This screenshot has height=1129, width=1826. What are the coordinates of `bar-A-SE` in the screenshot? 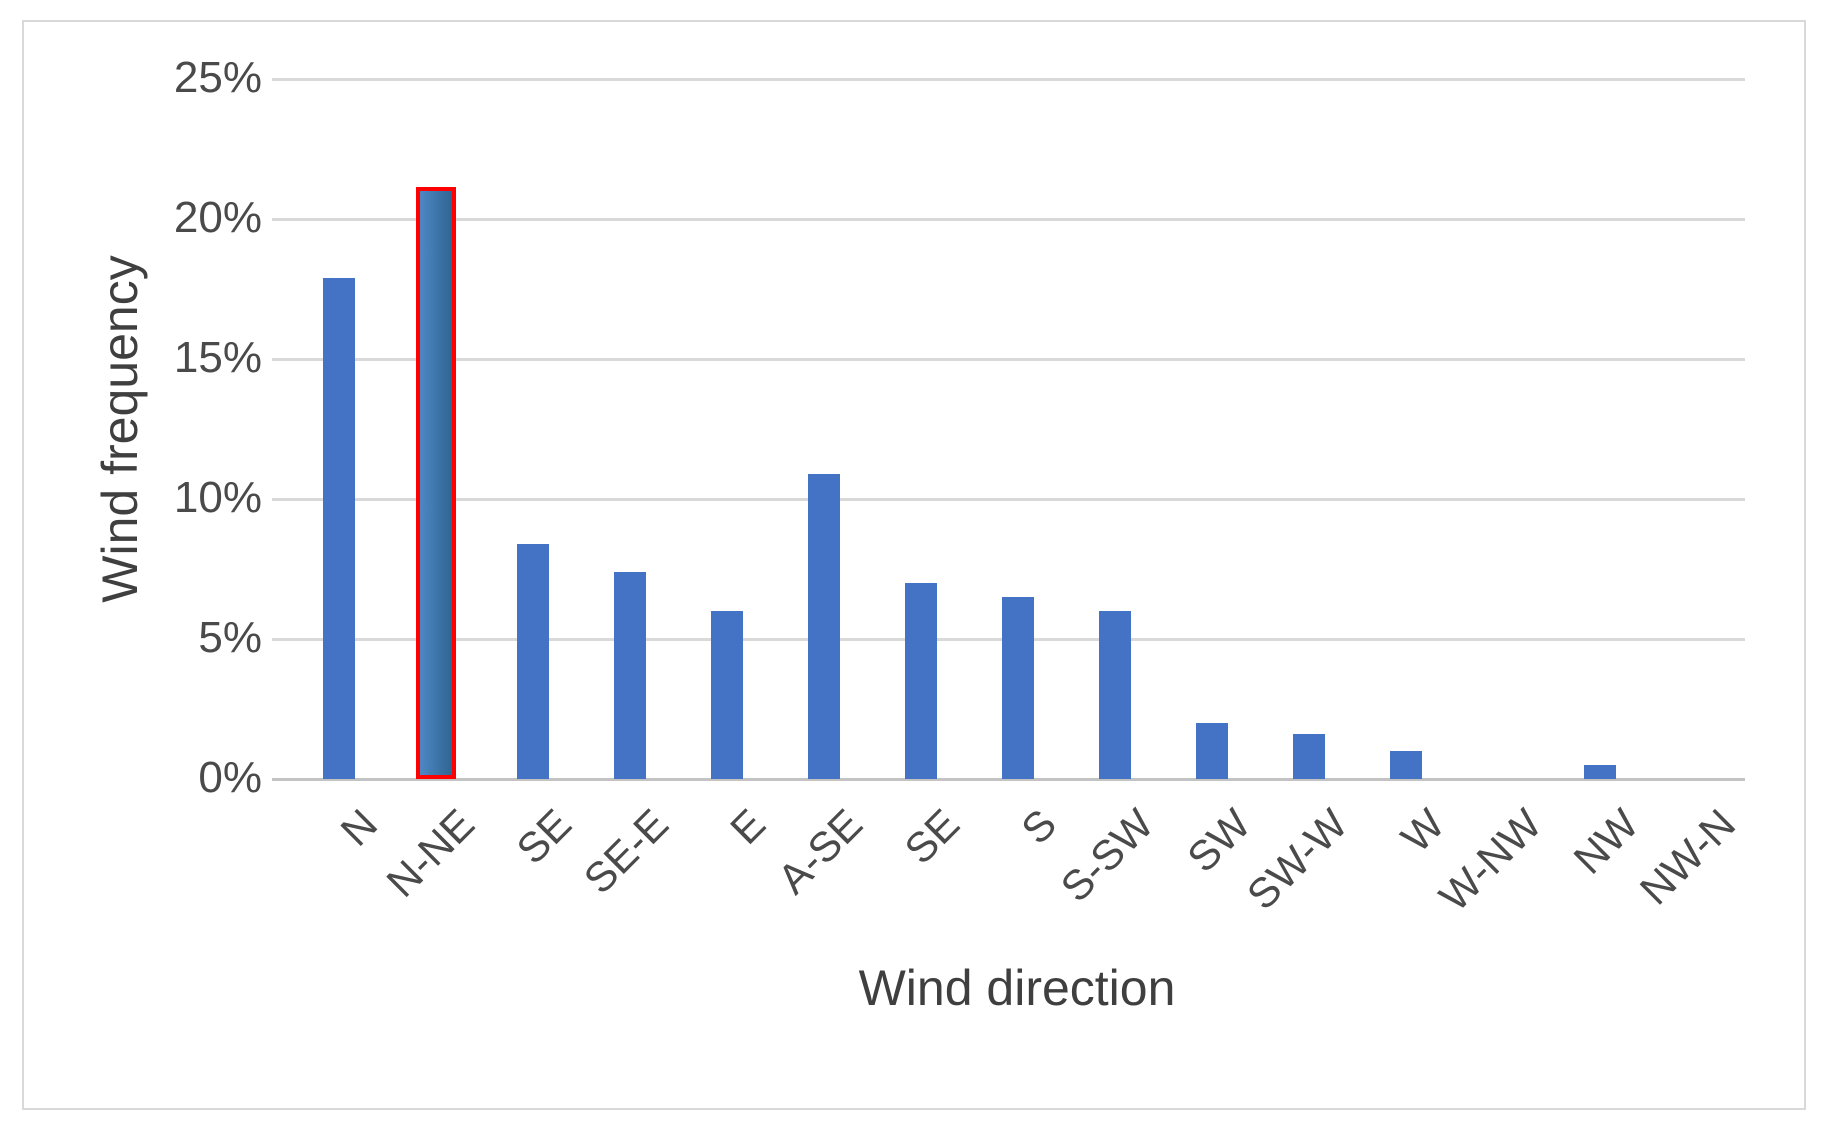 It's located at (824, 626).